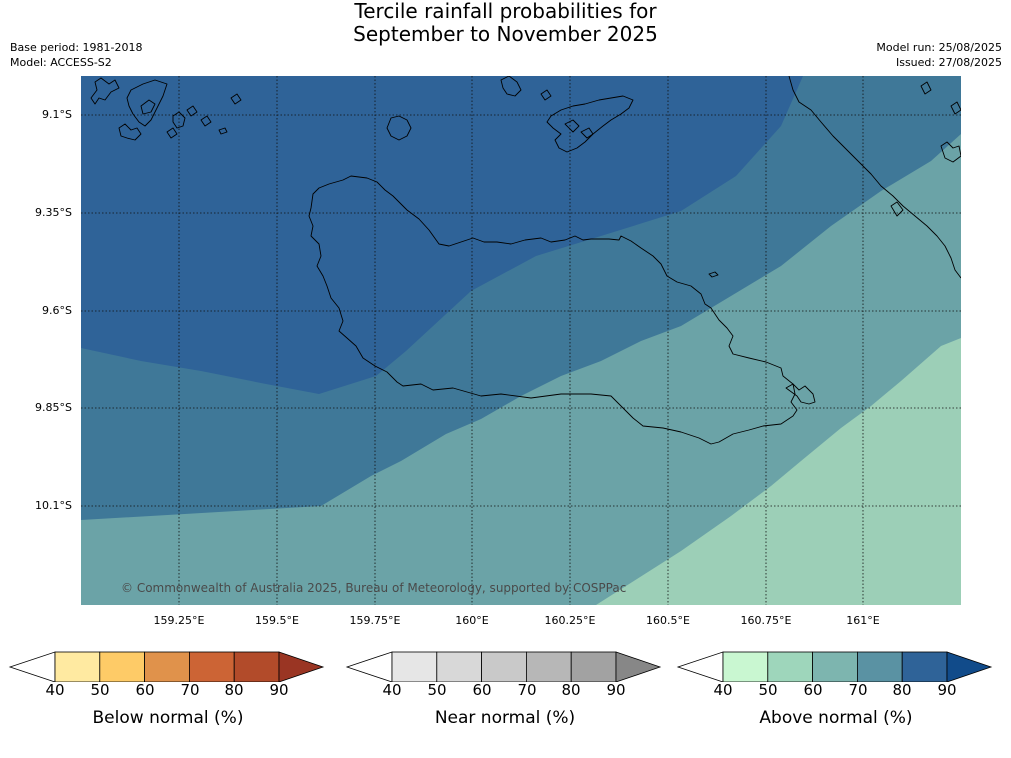 The width and height of the screenshot is (1011, 758). What do you see at coordinates (61, 62) in the screenshot?
I see `model-name: Model: ACCESS-S2` at bounding box center [61, 62].